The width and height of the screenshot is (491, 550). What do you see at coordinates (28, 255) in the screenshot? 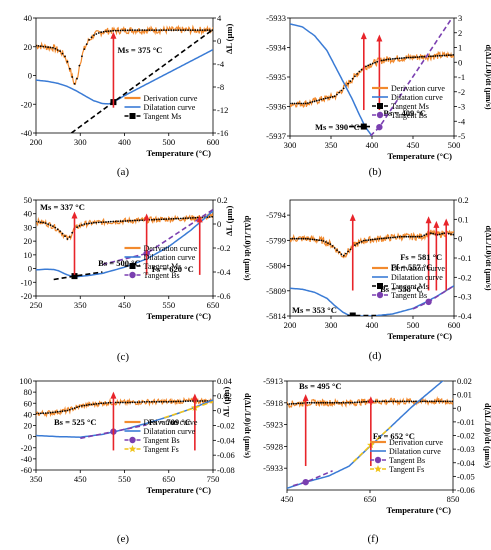
I see `y-tick-label: 10` at bounding box center [28, 255].